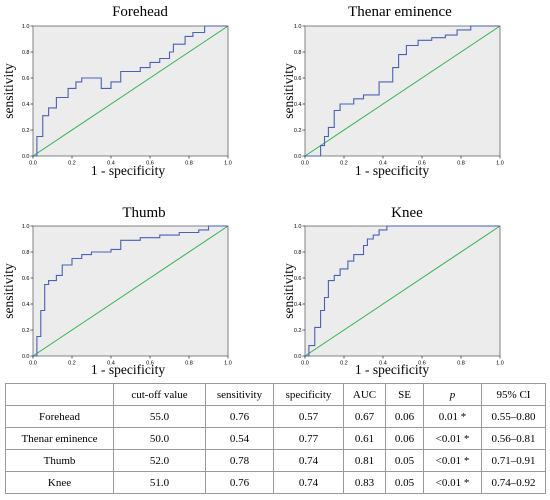 The width and height of the screenshot is (550, 500). What do you see at coordinates (513, 482) in the screenshot?
I see `table-cell: 0.74–0.92` at bounding box center [513, 482].